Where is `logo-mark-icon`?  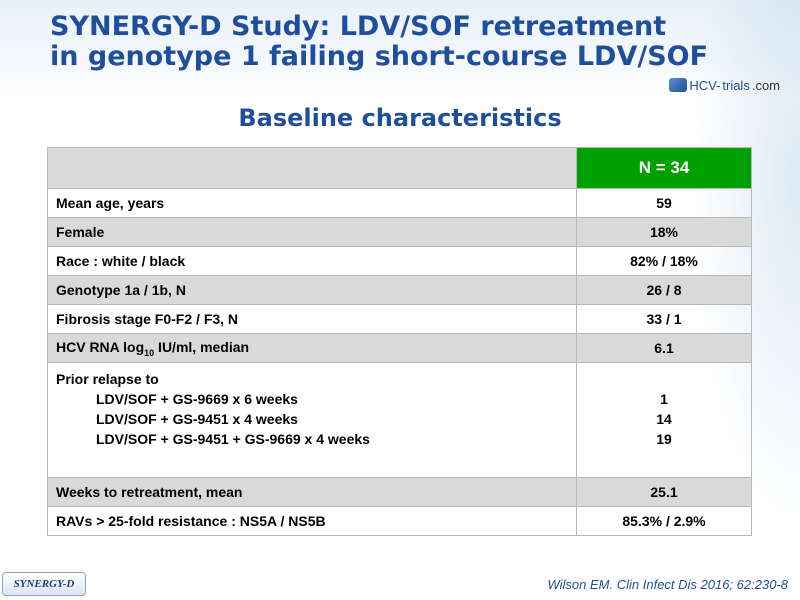 logo-mark-icon is located at coordinates (678, 85).